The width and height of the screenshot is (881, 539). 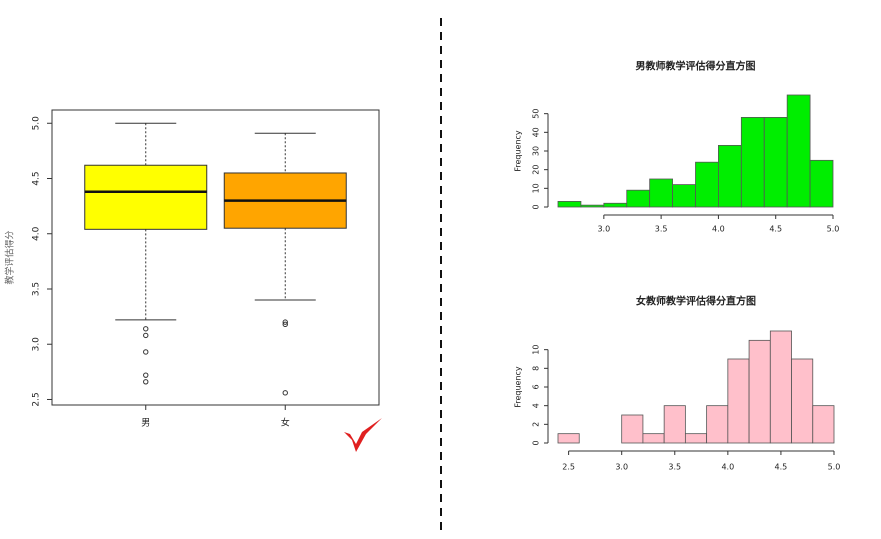 I want to click on y-axis-label: 教学评估得分, so click(x=10, y=257).